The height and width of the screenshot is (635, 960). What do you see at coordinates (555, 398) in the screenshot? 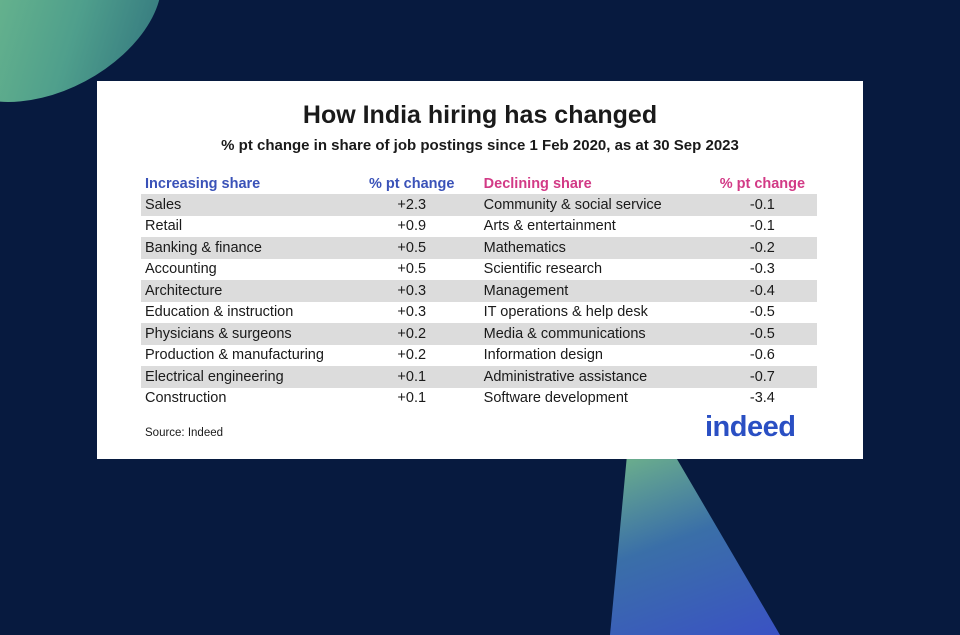
I see `declining-occupation-cell: Software development` at bounding box center [555, 398].